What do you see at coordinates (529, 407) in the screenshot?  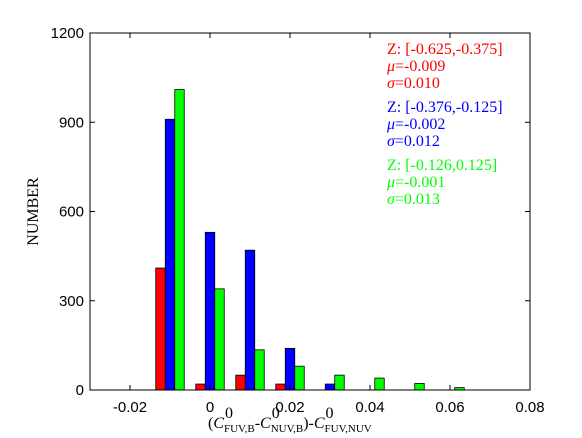 I see `x-tick-label: 0.08` at bounding box center [529, 407].